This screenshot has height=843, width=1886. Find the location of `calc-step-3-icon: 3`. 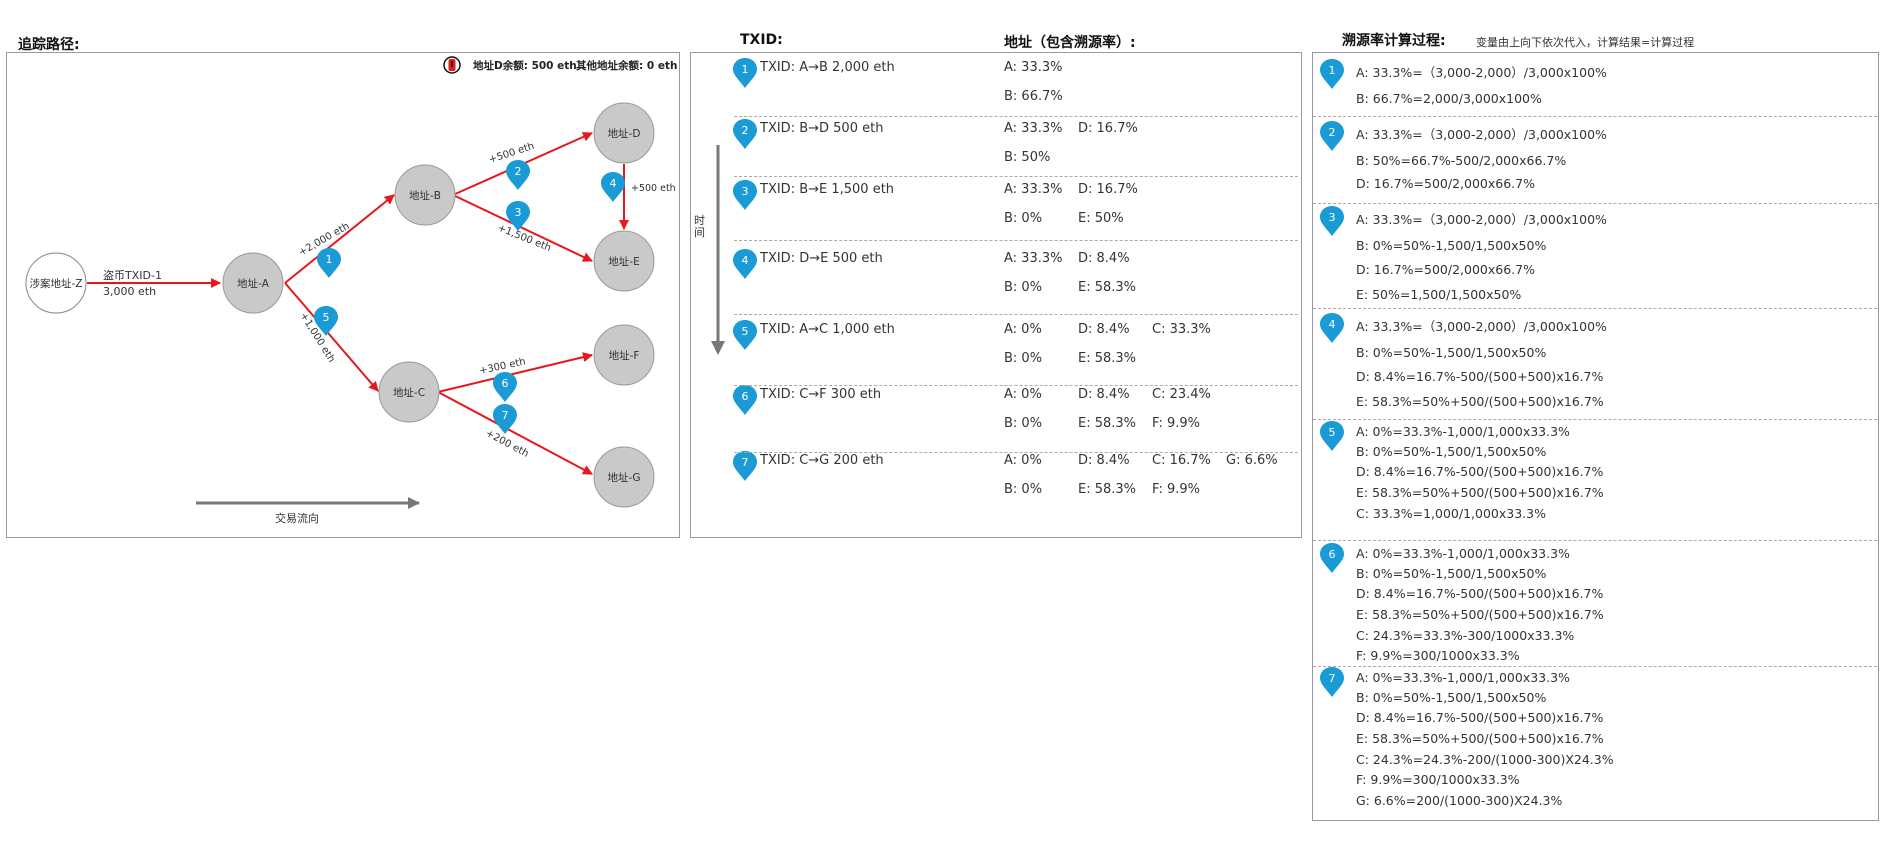

calc-step-3-icon: 3 is located at coordinates (1332, 221).